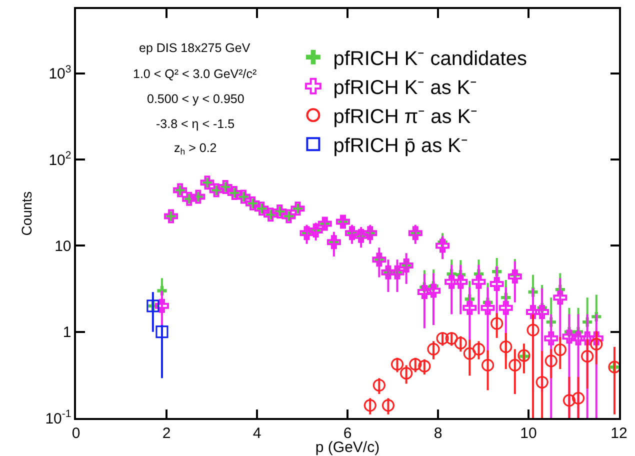 This screenshot has height=456, width=635. What do you see at coordinates (405, 117) in the screenshot?
I see `legend-label: pfRICH π⁻ as K⁻` at bounding box center [405, 117].